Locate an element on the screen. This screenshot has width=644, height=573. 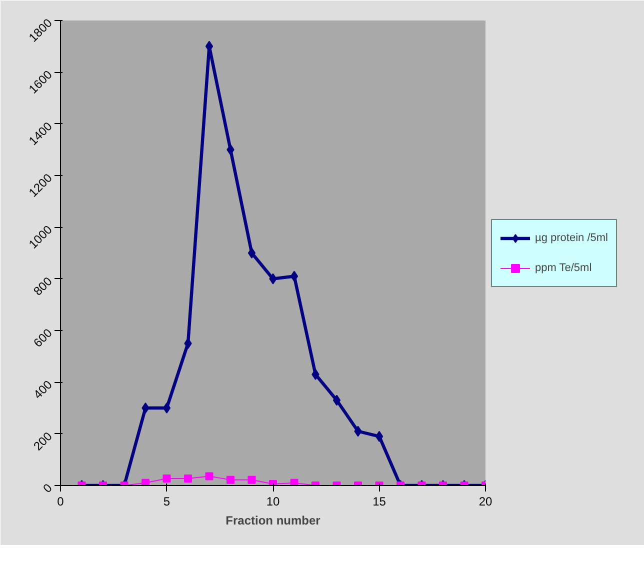
x-tick-label: 15 is located at coordinates (379, 501).